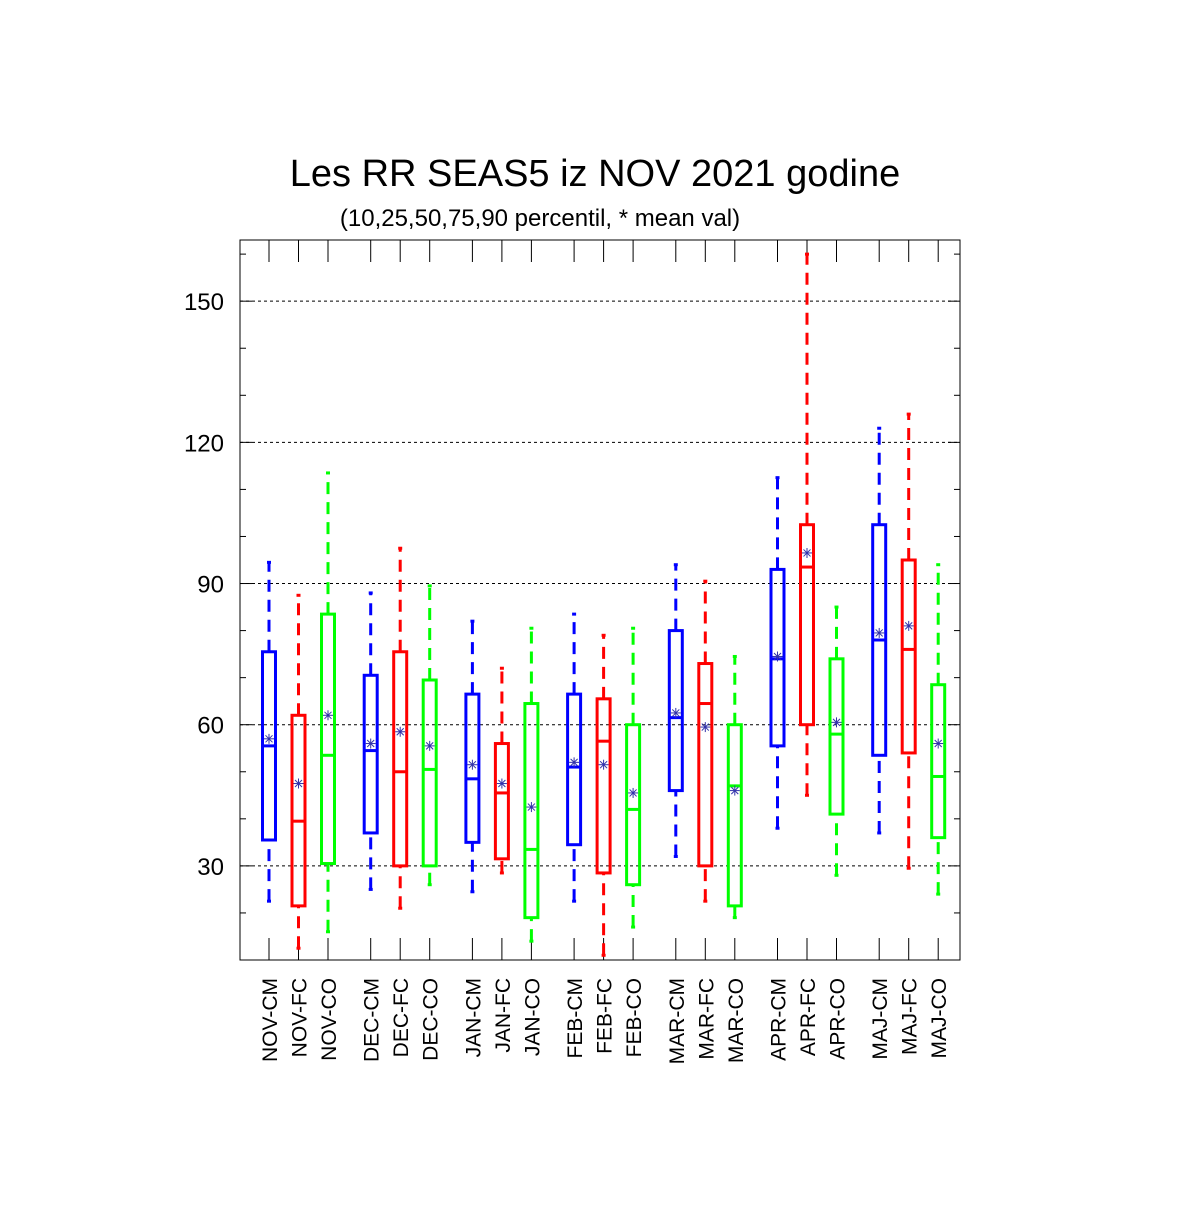 The height and width of the screenshot is (1205, 1200). I want to click on x-tick-label: JAN-CM, so click(473, 1017).